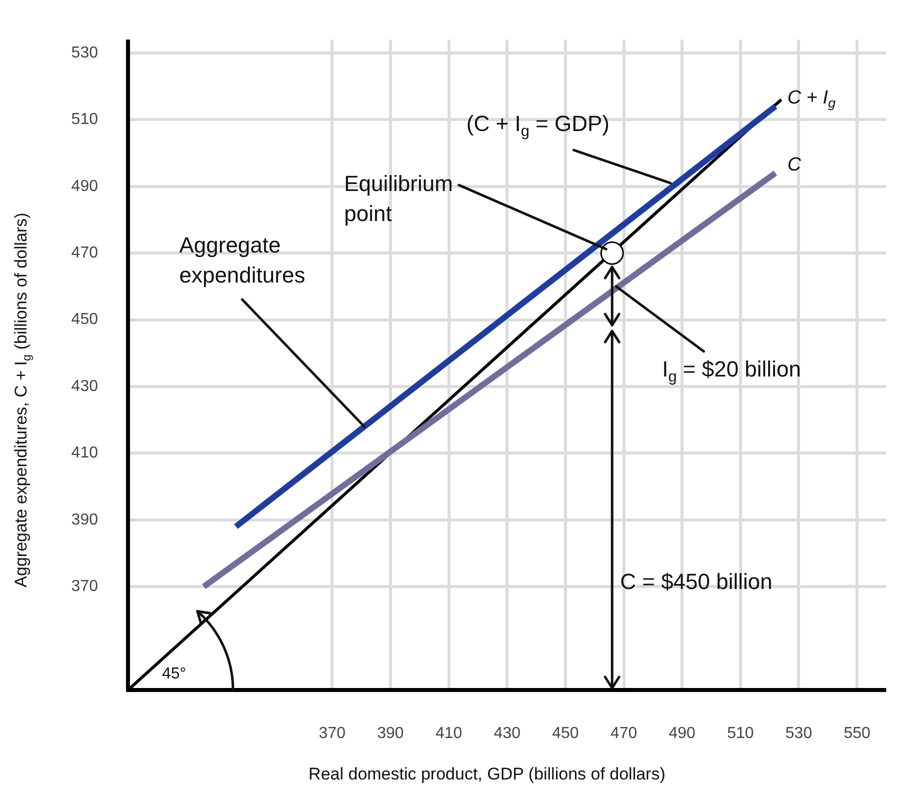 This screenshot has width=905, height=791. I want to click on x-tick-label: 430, so click(507, 733).